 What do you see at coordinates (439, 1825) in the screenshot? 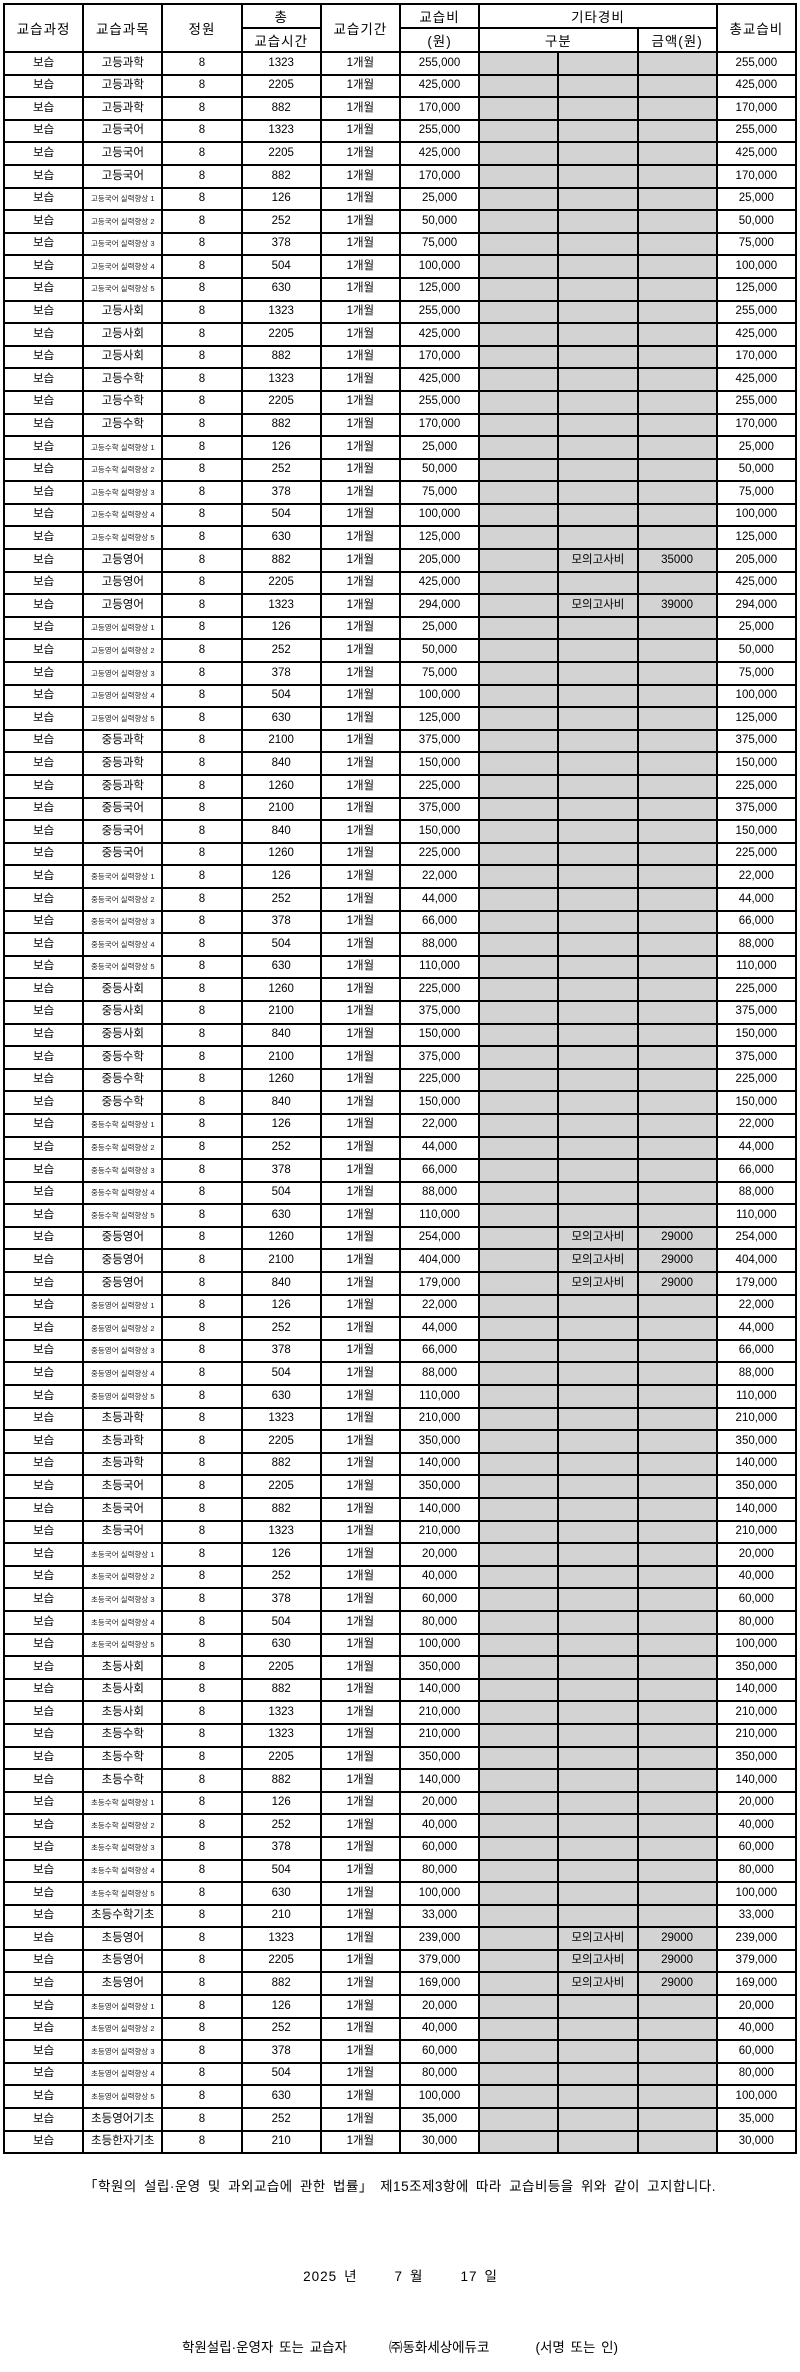
I see `fee-cell: 40,000` at bounding box center [439, 1825].